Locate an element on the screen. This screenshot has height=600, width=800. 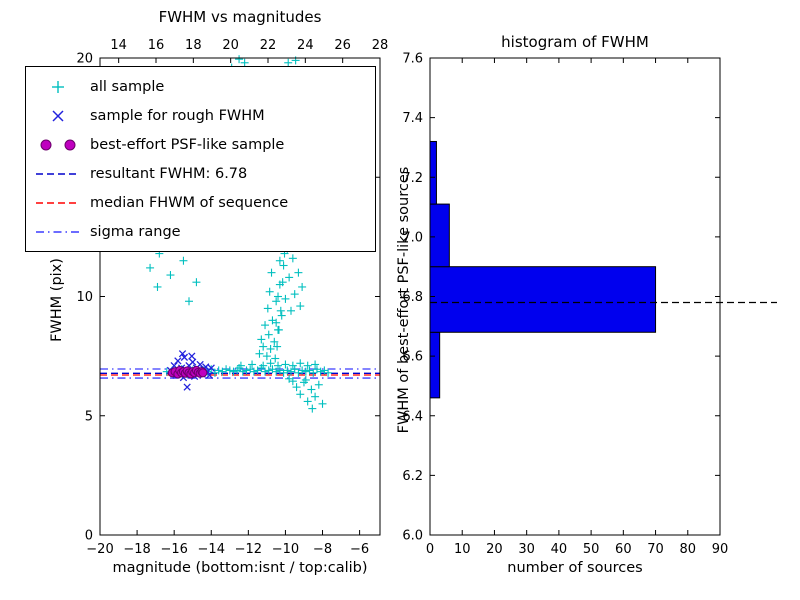
svg-text: 6.4 is located at coordinates (412, 416).